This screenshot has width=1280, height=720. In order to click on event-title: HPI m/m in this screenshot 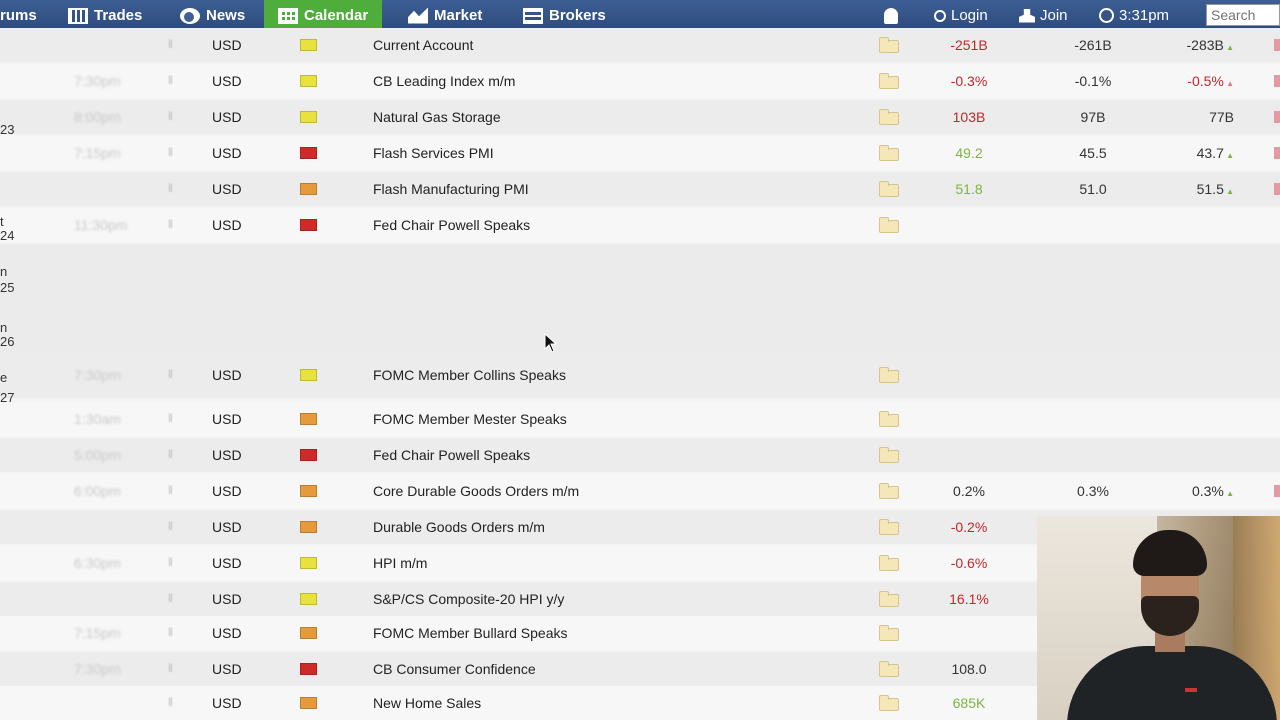, I will do `click(400, 563)`.